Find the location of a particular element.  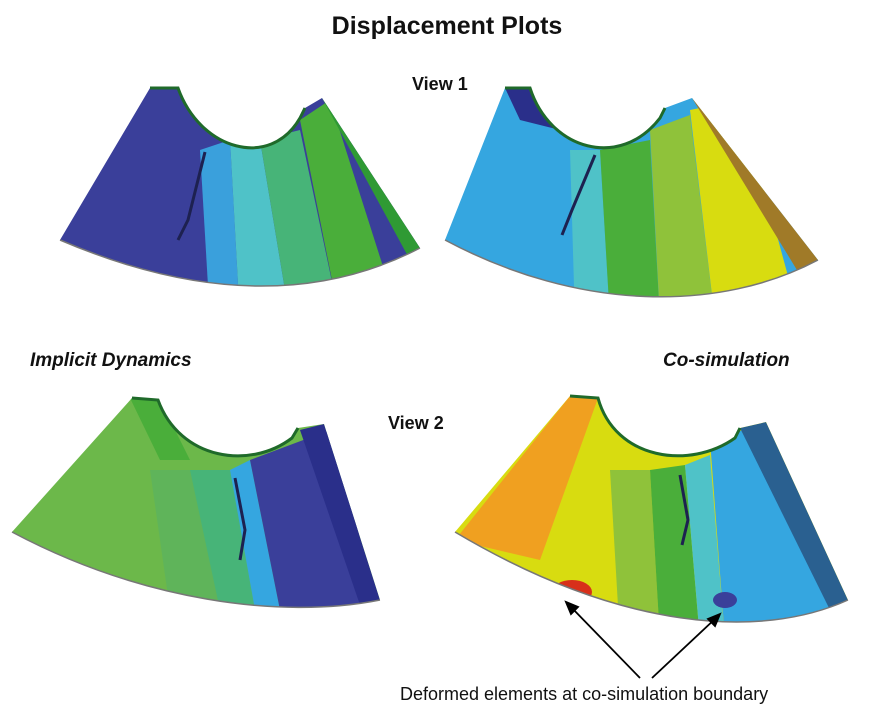

implicit-view1-model is located at coordinates (240, 186).